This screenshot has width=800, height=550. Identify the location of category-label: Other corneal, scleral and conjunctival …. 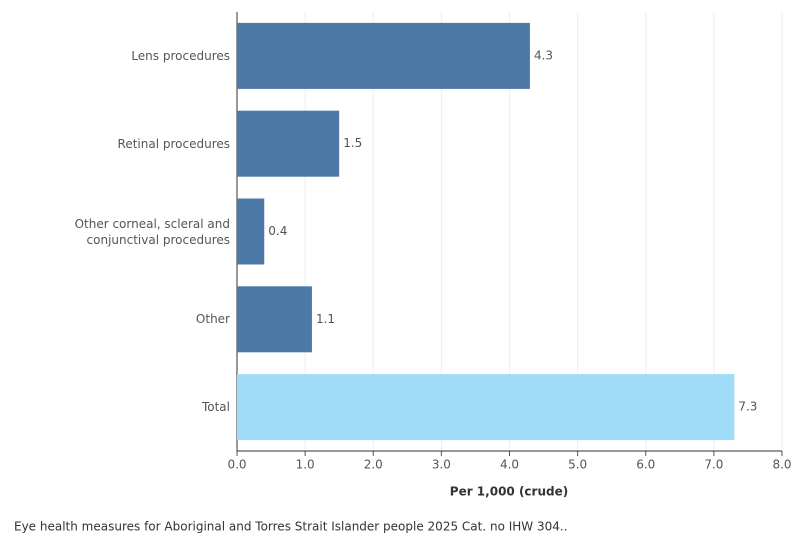
(152, 231).